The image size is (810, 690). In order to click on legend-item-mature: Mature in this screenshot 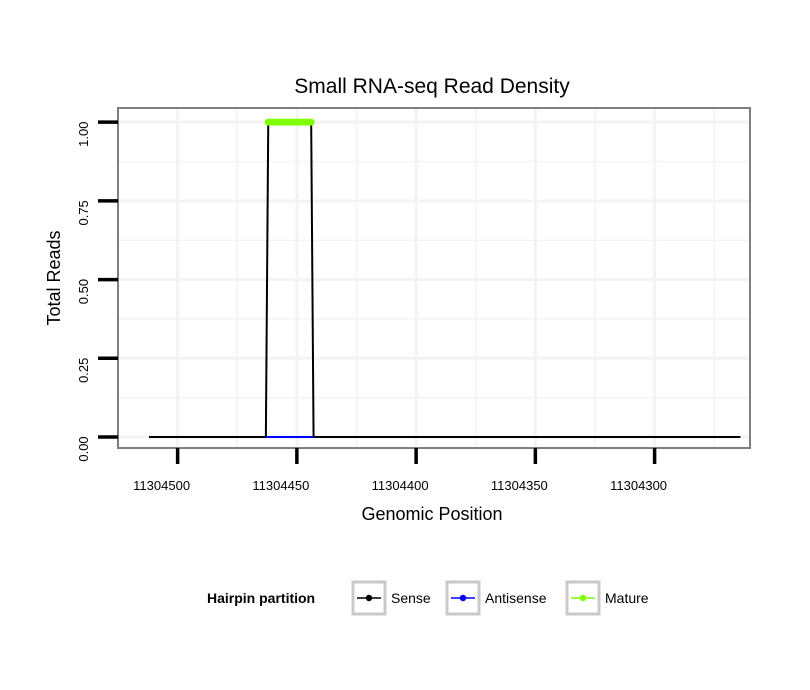, I will do `click(607, 598)`.